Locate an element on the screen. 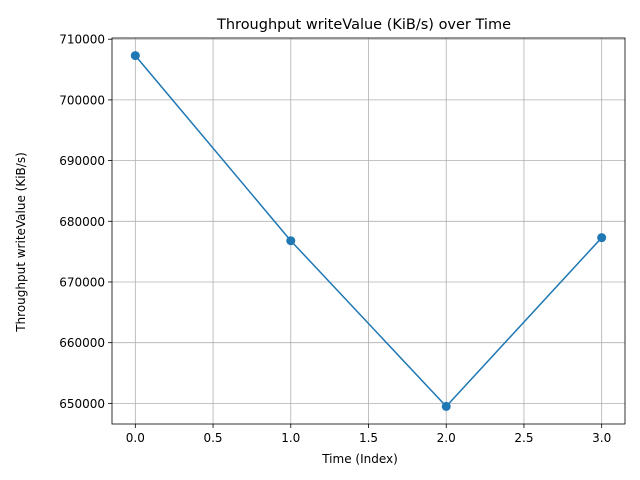 The height and width of the screenshot is (480, 640). x-tick-label: 2.5 is located at coordinates (523, 438).